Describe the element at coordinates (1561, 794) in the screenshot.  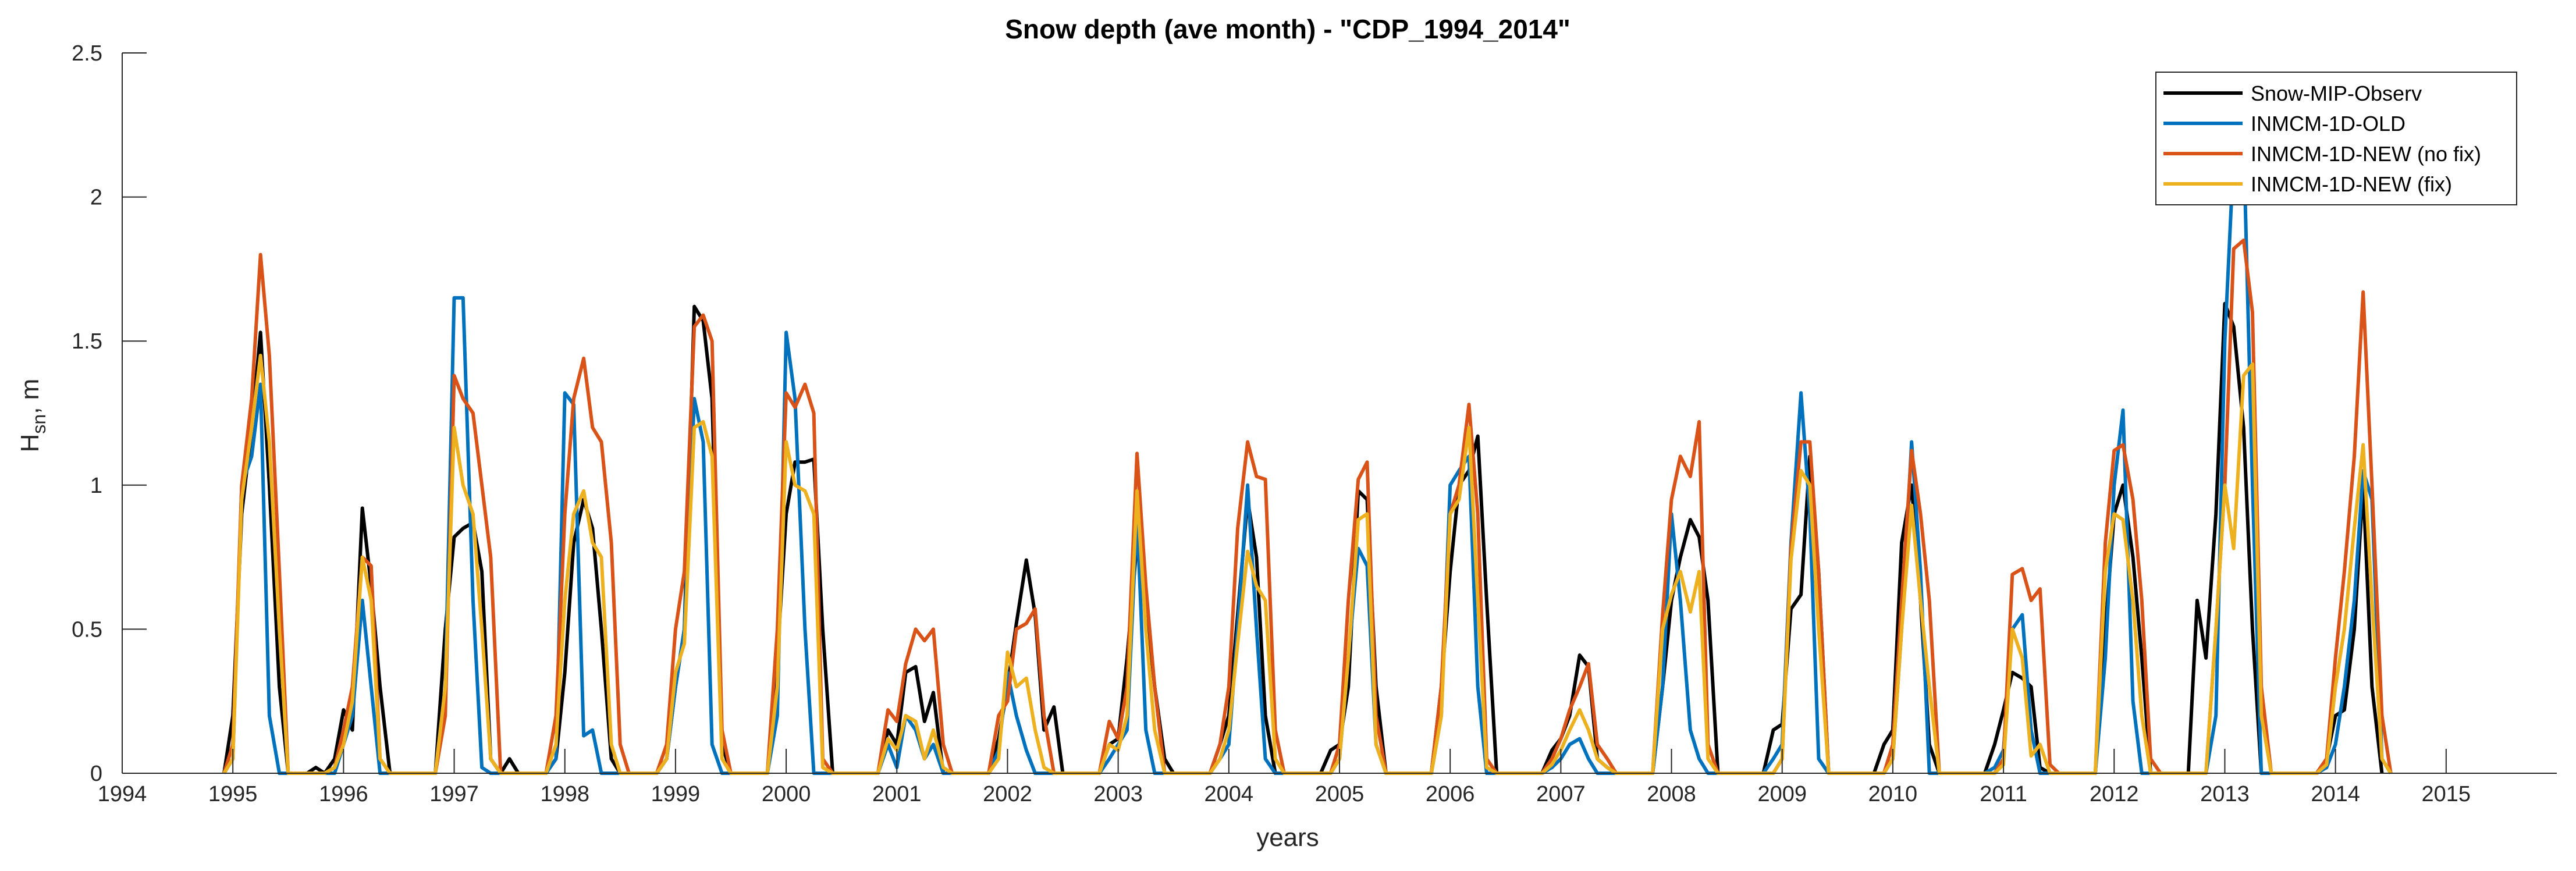
I see `x-tick-label: 2007` at that location.